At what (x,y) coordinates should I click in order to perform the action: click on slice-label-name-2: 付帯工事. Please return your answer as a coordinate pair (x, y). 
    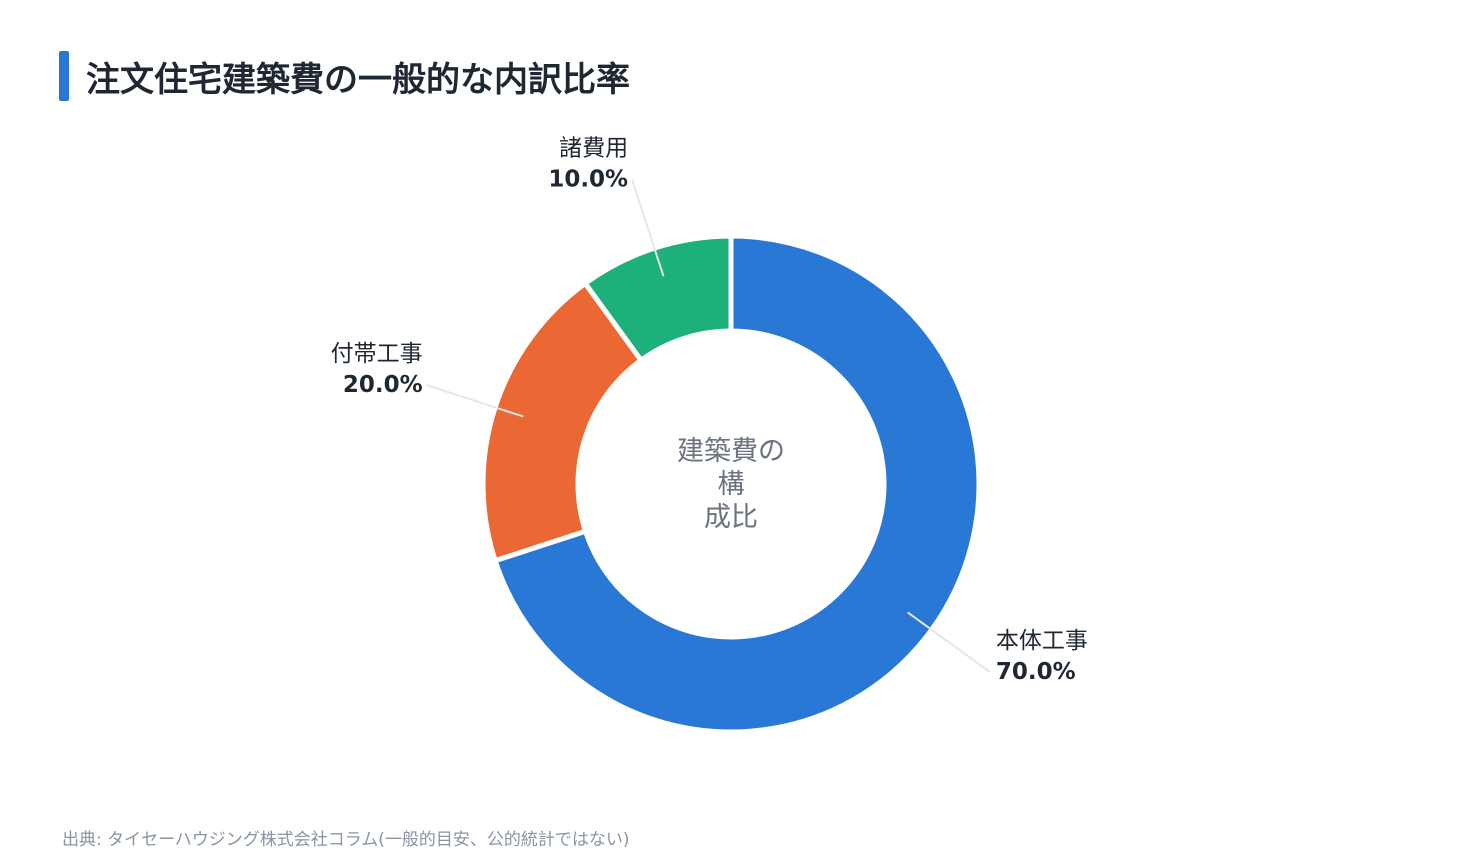
    Looking at the image, I should click on (377, 354).